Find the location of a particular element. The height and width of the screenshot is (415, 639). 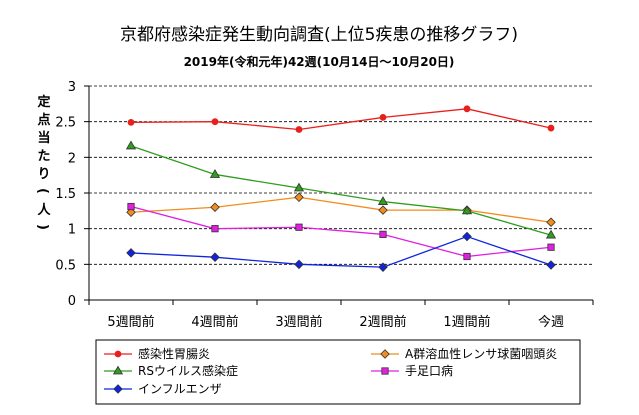

x-tick-label: 4週間前 is located at coordinates (214, 322).